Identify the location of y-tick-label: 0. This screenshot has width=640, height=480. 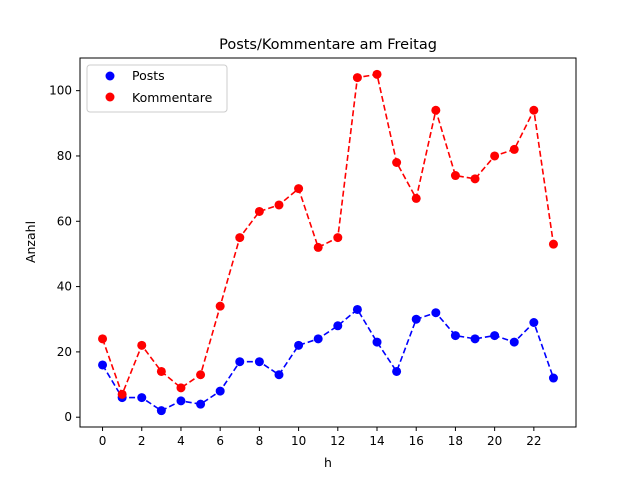
(68, 417).